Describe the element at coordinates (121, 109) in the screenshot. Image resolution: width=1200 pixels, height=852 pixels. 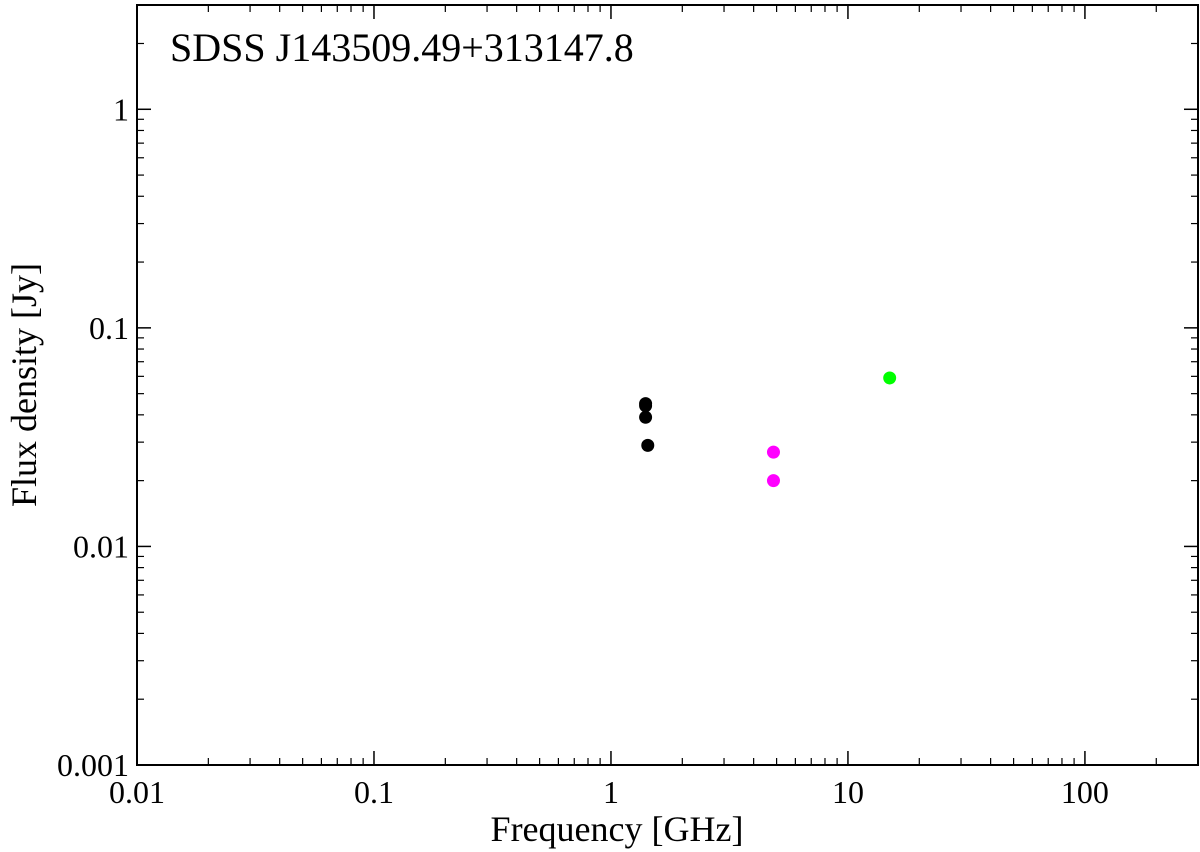
I see `y-tick-label: 1` at that location.